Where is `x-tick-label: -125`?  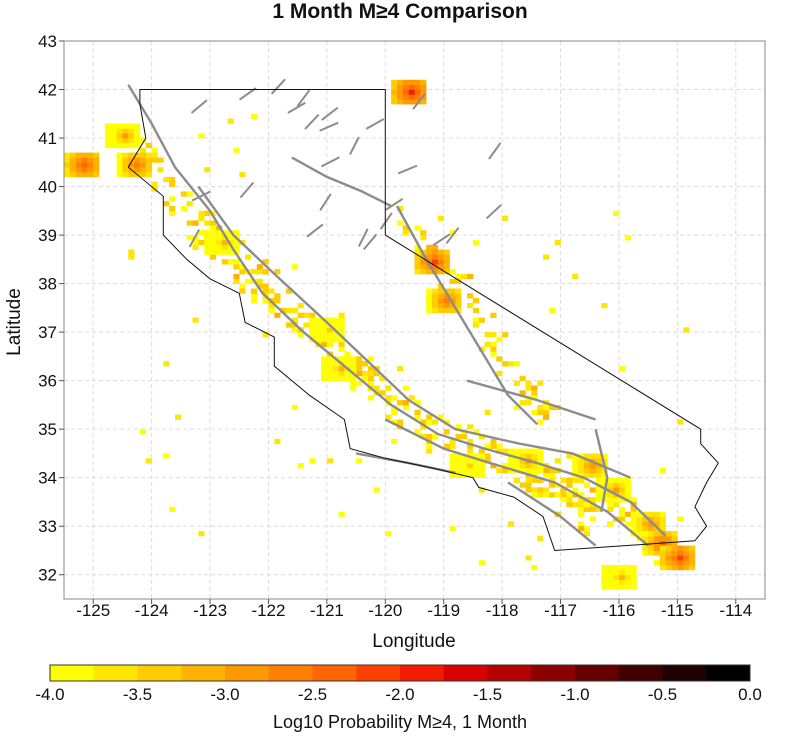
x-tick-label: -125 is located at coordinates (93, 610).